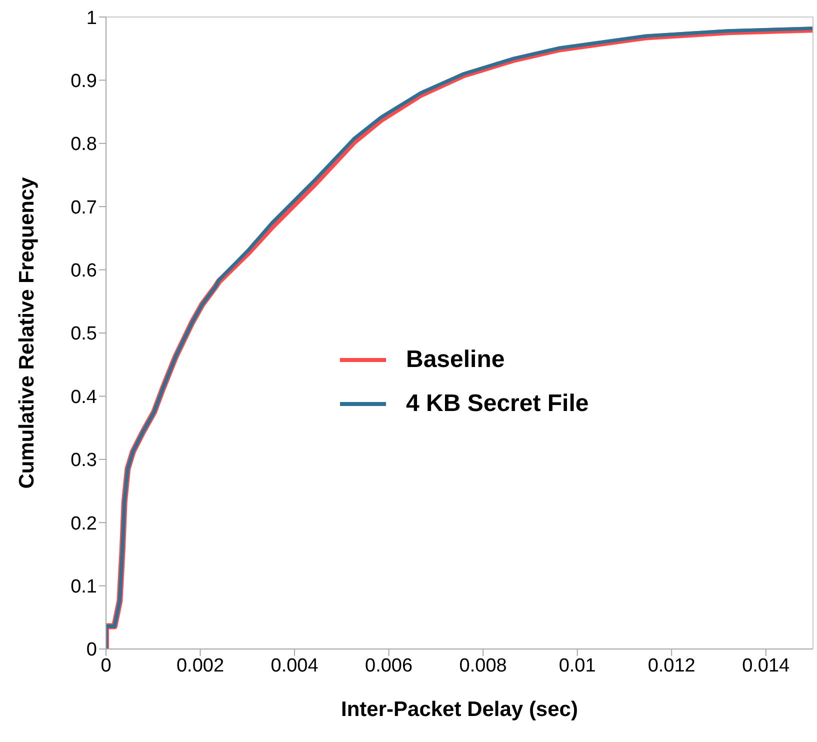  I want to click on x-tick-label: 0.014, so click(766, 665).